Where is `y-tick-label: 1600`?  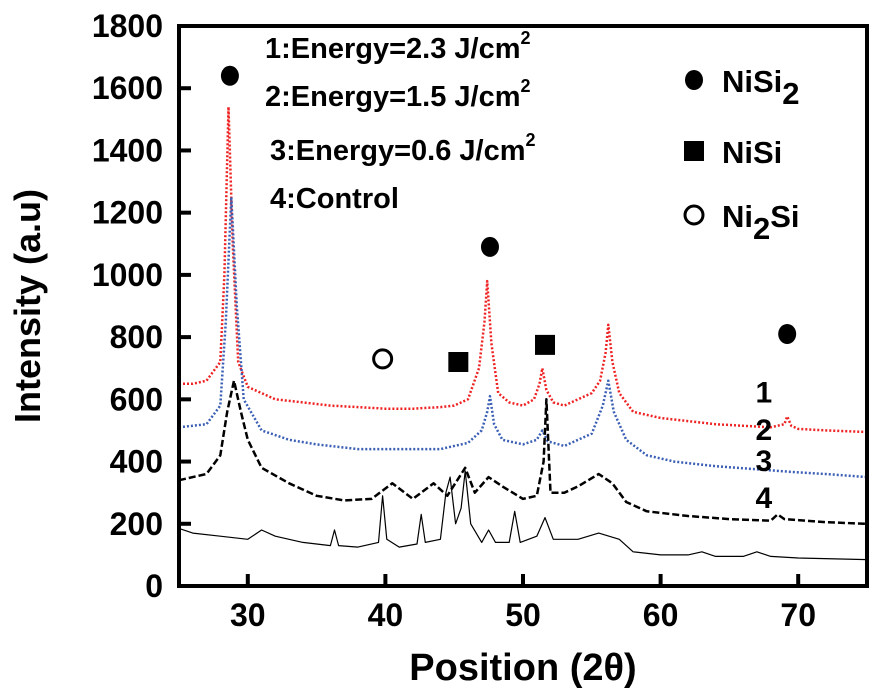 y-tick-label: 1600 is located at coordinates (127, 88).